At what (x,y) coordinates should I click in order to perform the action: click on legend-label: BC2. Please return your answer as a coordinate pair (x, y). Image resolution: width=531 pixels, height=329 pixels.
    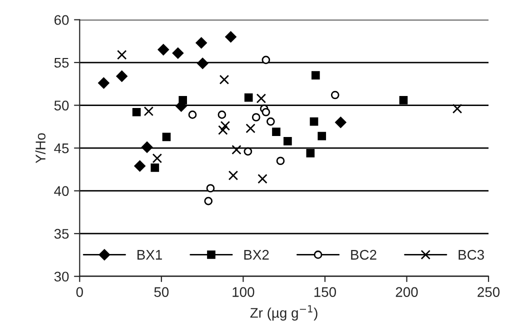
    Looking at the image, I should click on (363, 255).